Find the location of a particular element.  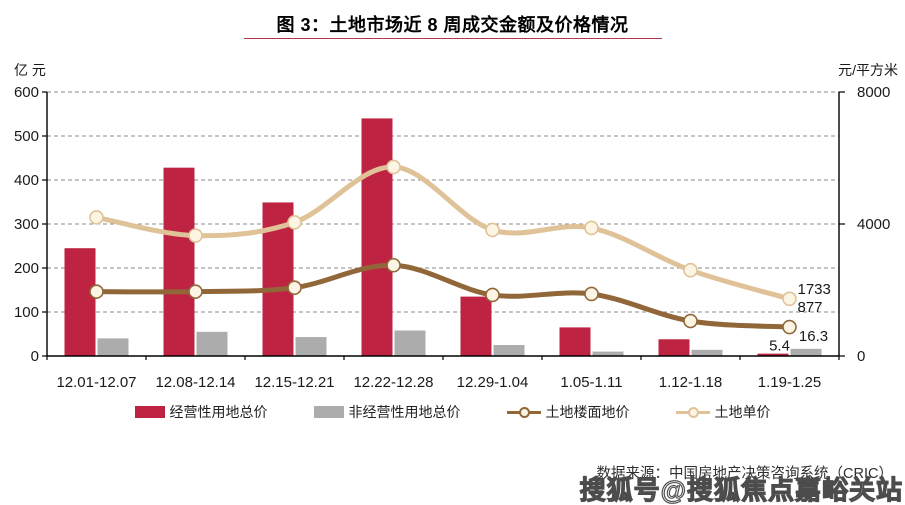

brown-line-swatch is located at coordinates (523, 412).